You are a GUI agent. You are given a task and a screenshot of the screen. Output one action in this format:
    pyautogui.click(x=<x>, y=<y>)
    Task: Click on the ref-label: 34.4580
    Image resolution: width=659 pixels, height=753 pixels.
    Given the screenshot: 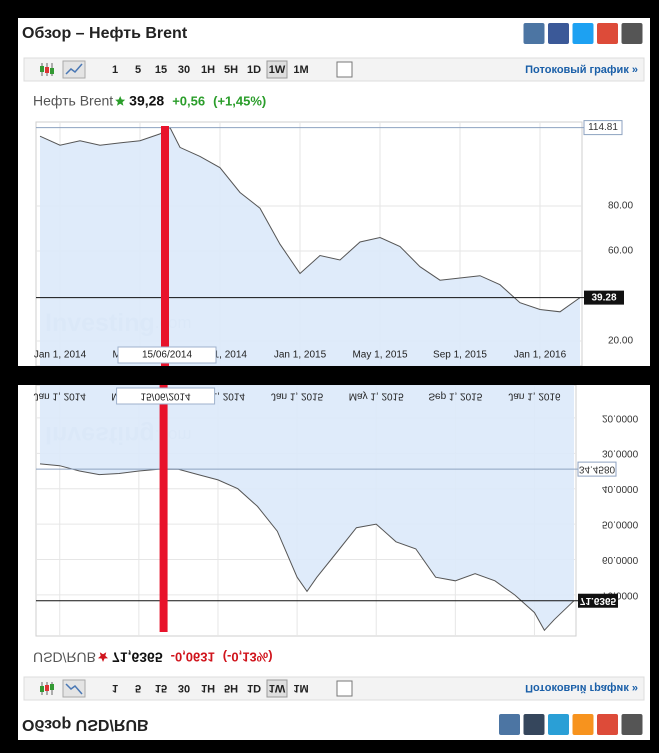 What is the action you would take?
    pyautogui.click(x=597, y=468)
    